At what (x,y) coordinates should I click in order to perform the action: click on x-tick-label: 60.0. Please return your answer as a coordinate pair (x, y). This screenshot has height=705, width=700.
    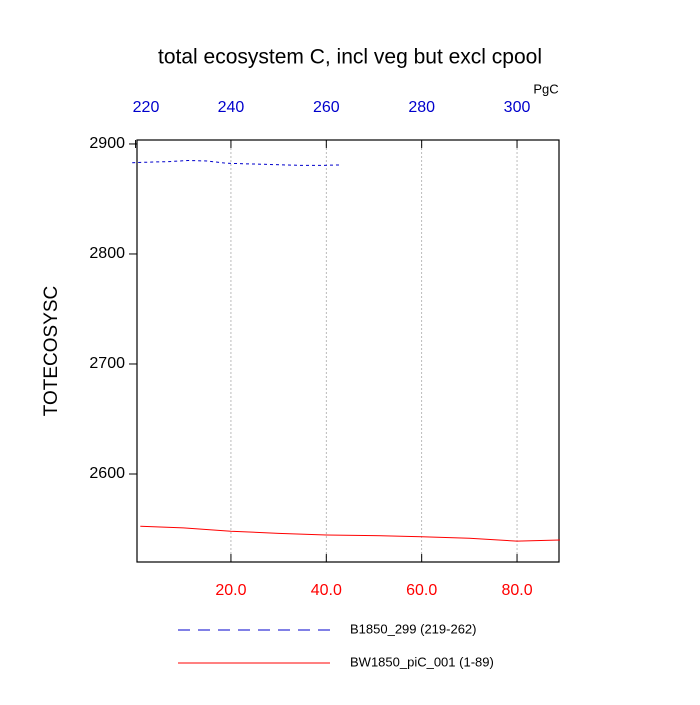
    Looking at the image, I should click on (421, 590).